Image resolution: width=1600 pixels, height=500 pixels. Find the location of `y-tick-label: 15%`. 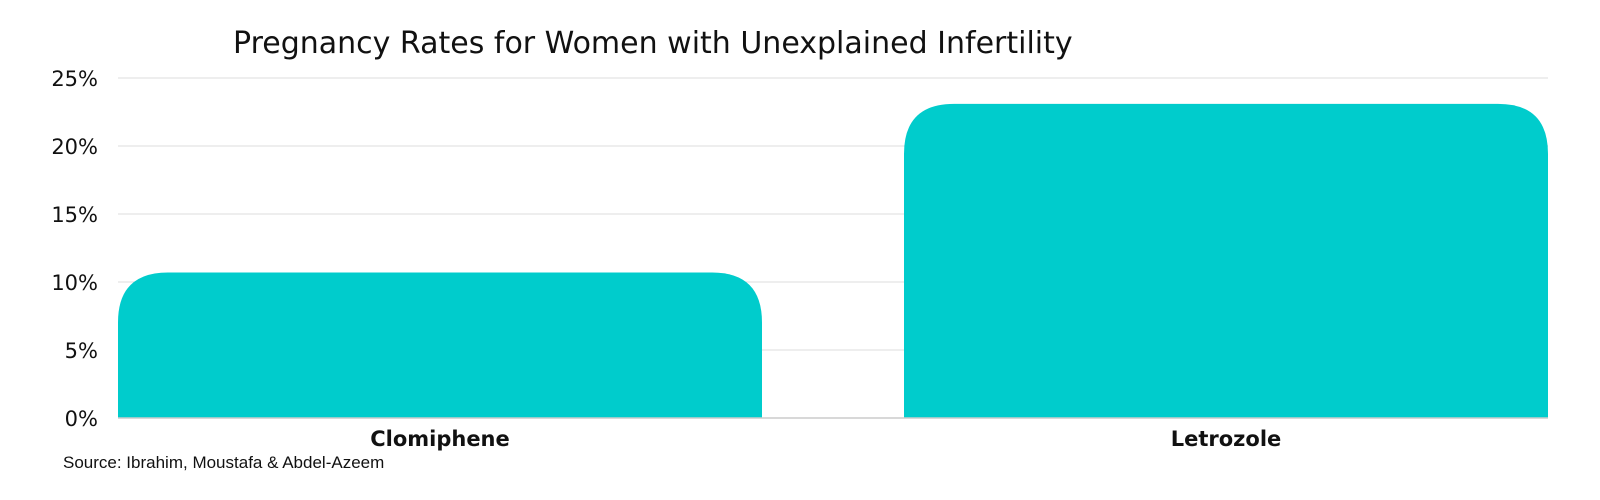

y-tick-label: 15% is located at coordinates (74, 215).